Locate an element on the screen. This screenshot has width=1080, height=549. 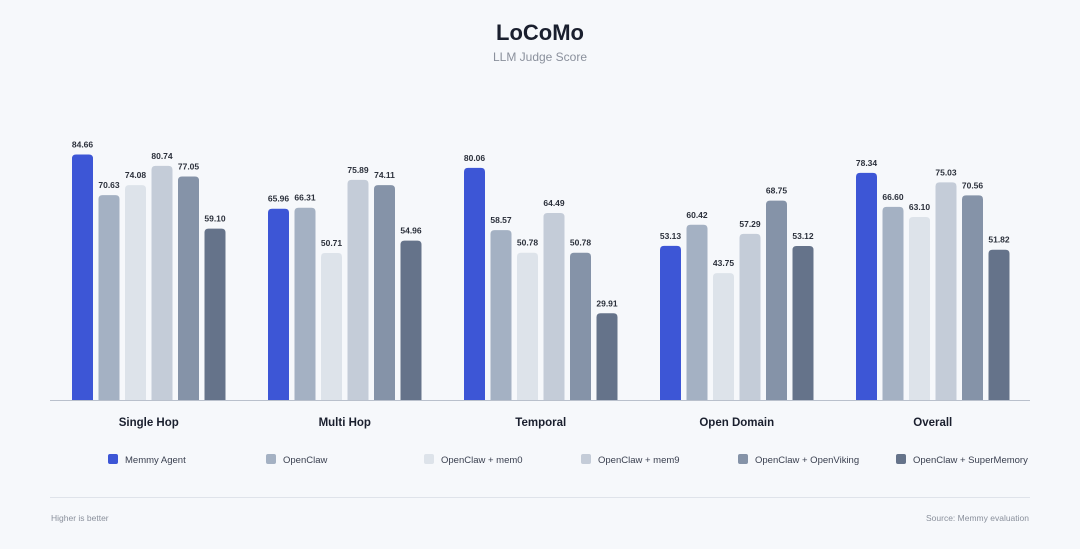
bar-value-label: 70.56 is located at coordinates (973, 185).